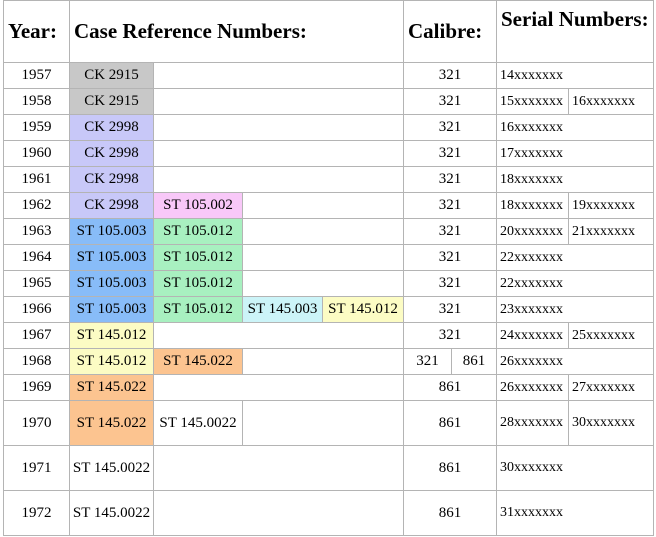 This screenshot has height=537, width=656. I want to click on serial-cell: 15xxxxxxx, so click(532, 101).